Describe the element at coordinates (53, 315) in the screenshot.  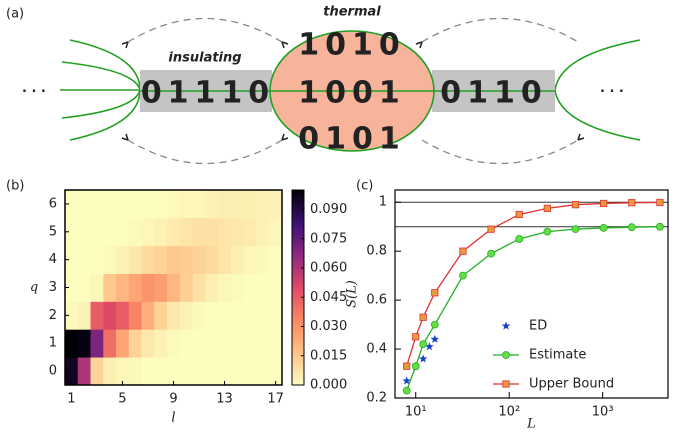
I see `y-tick-label: 2` at that location.